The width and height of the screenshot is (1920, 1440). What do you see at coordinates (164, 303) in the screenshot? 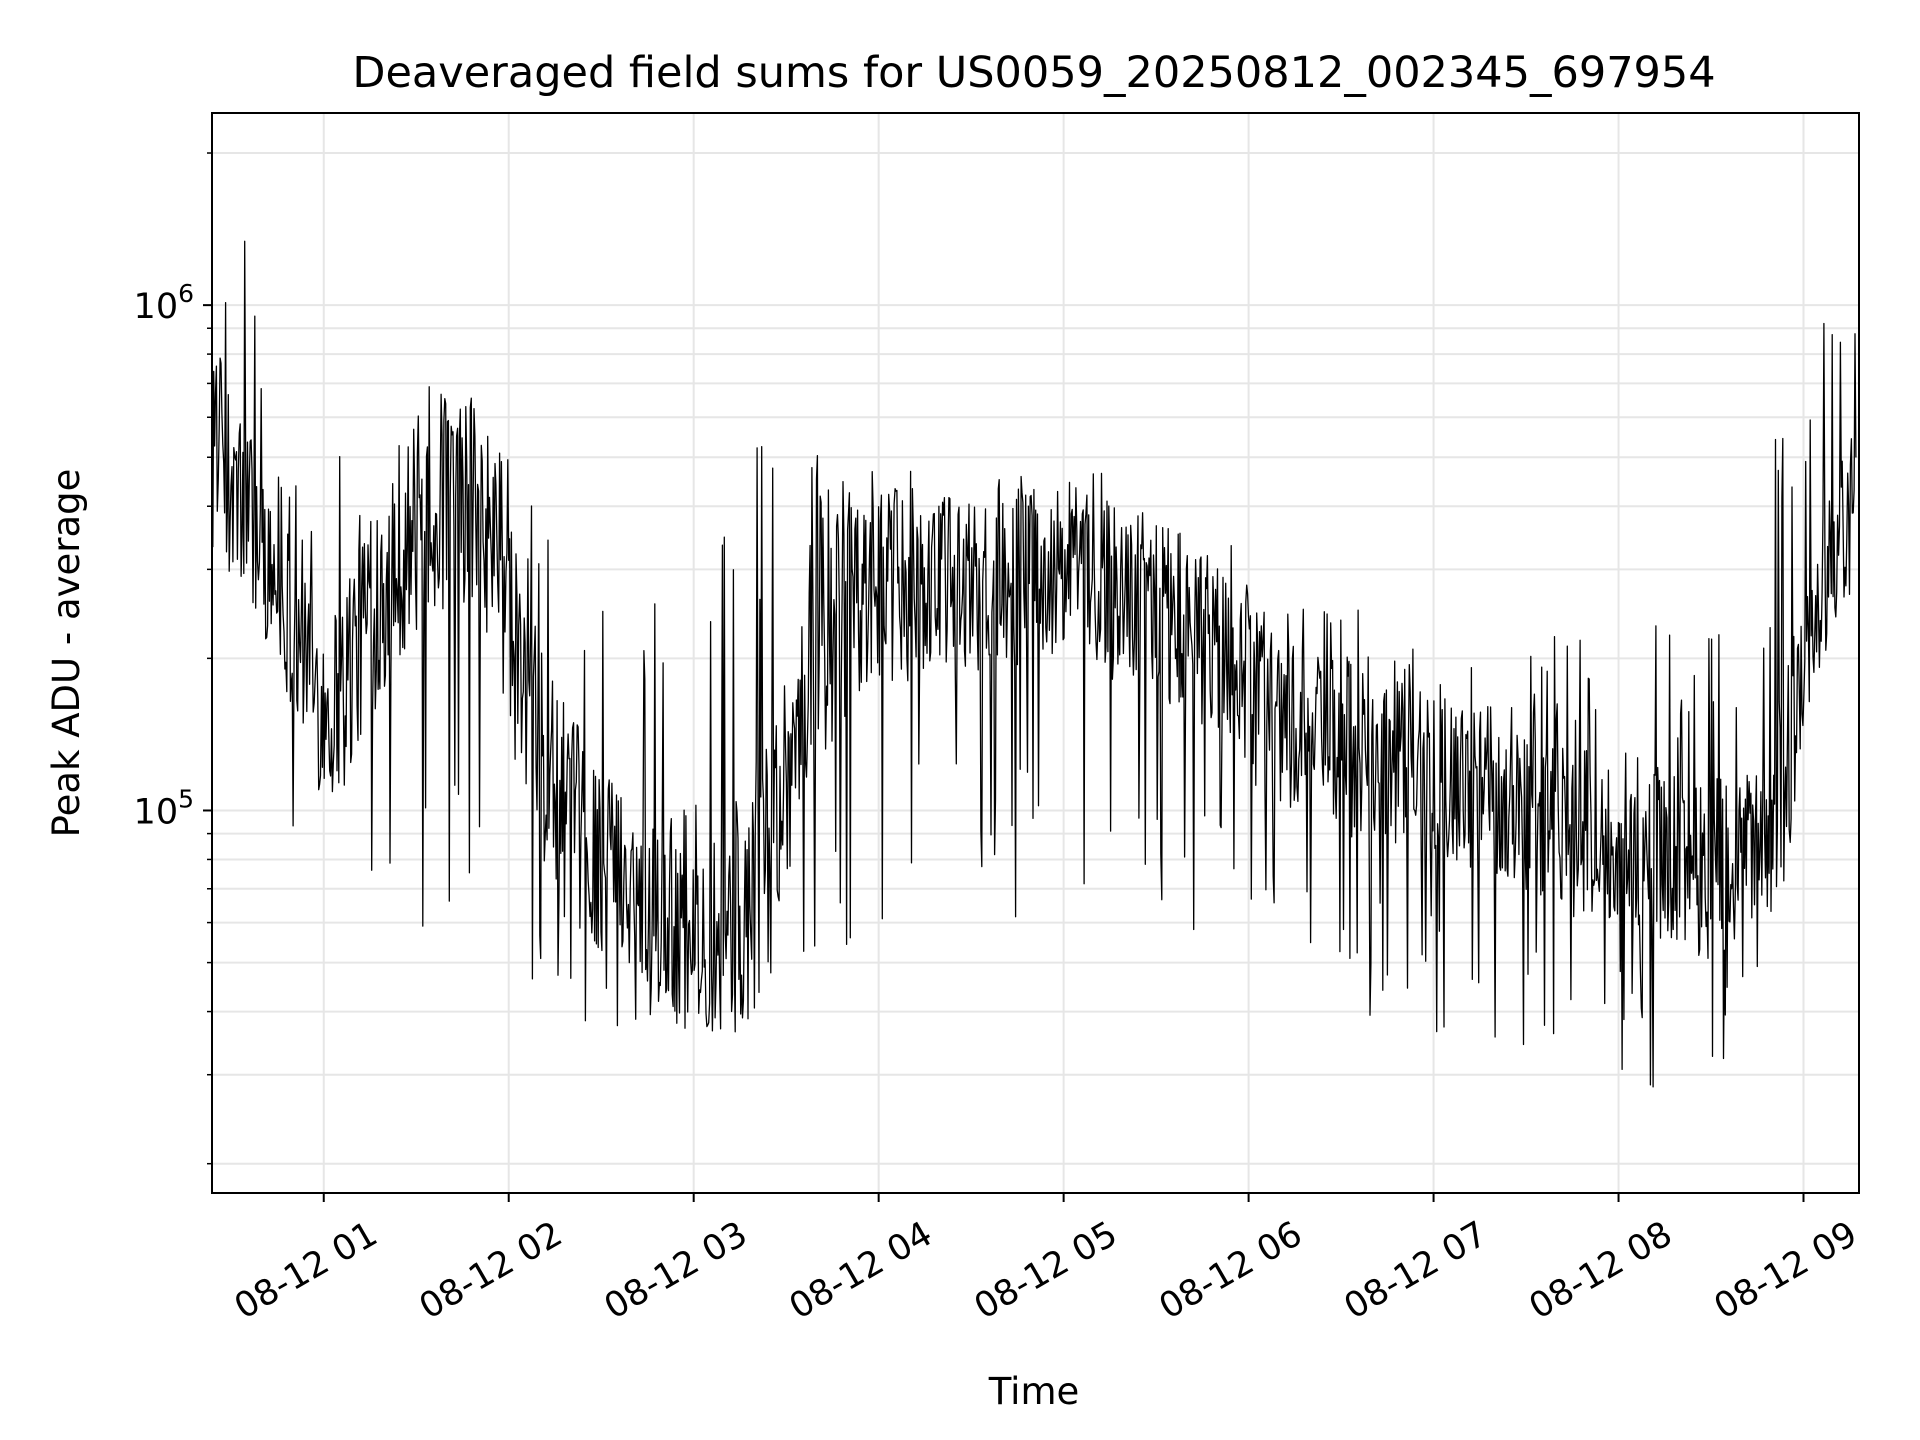
I see `y-tick-label: 10⁶` at bounding box center [164, 303].